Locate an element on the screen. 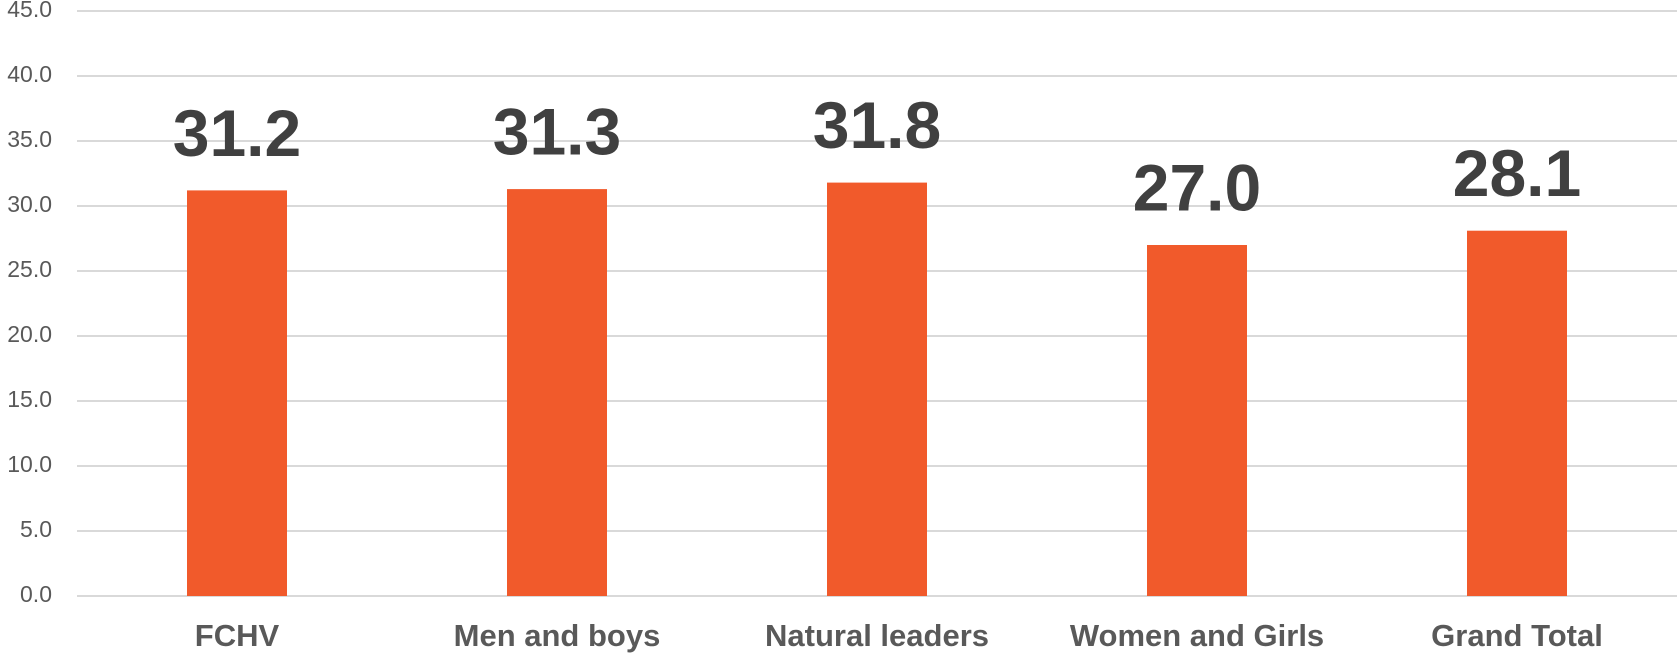 This screenshot has height=659, width=1677. y-tick-label: 10.0 is located at coordinates (29, 464).